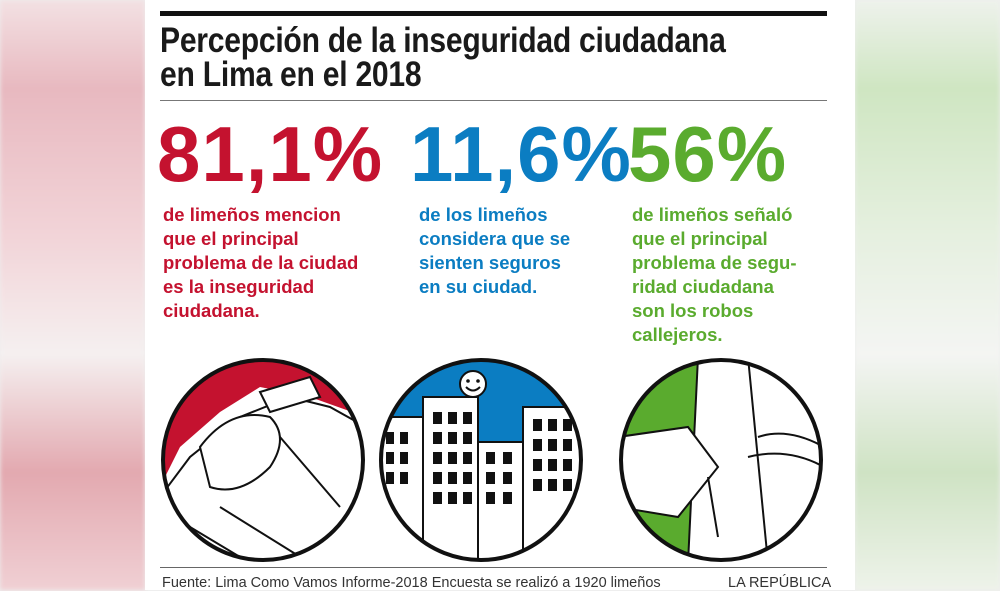 This screenshot has width=1000, height=591. What do you see at coordinates (927, 295) in the screenshot?
I see `blurred-background-right` at bounding box center [927, 295].